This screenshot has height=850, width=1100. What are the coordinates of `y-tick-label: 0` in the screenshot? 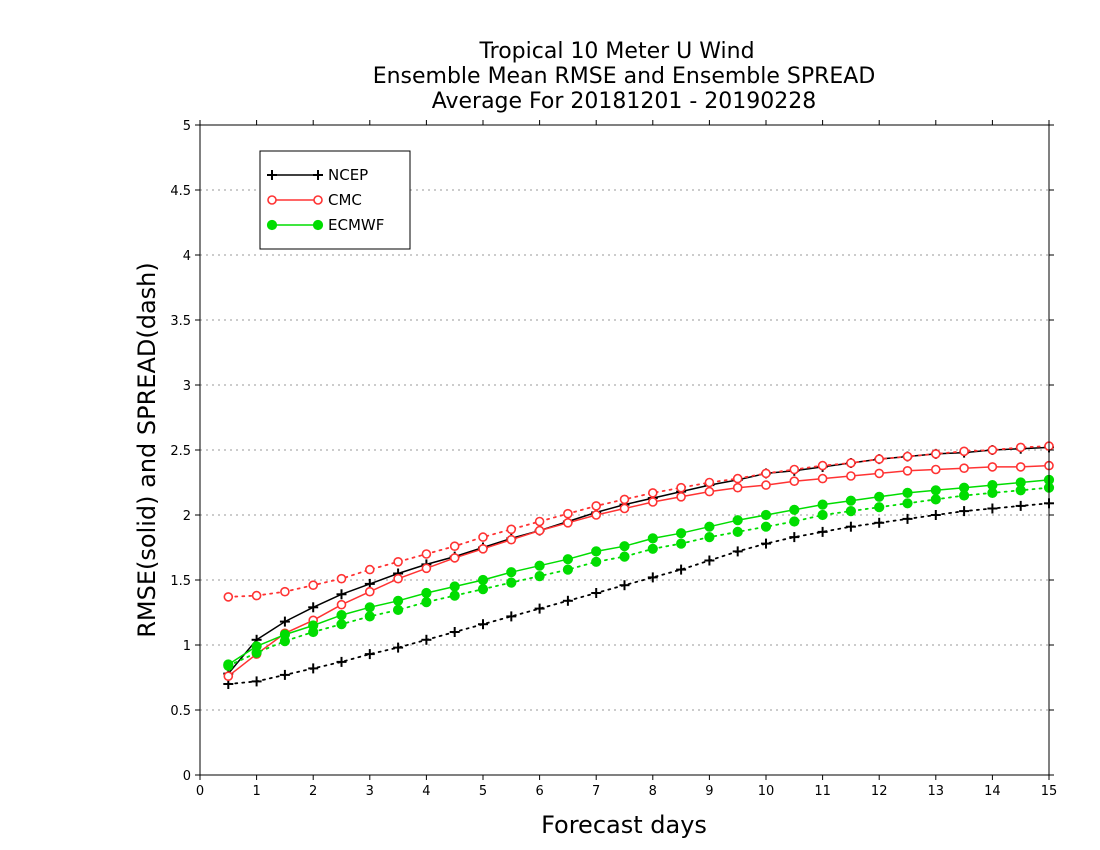 It's located at (187, 776).